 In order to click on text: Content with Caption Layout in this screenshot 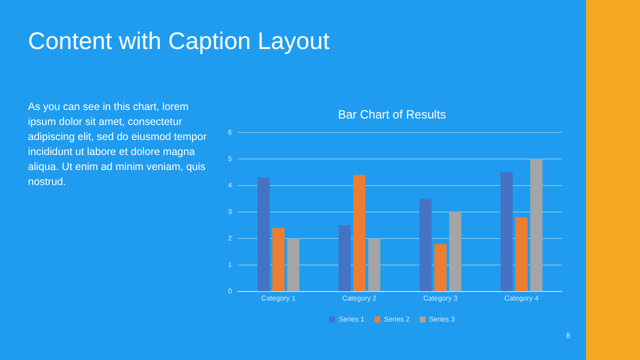, I will do `click(179, 42)`.